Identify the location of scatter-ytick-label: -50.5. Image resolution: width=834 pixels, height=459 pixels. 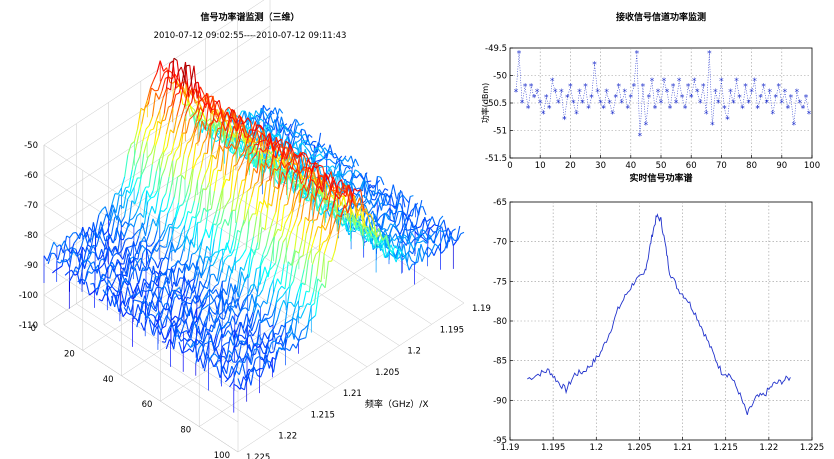
(496, 104).